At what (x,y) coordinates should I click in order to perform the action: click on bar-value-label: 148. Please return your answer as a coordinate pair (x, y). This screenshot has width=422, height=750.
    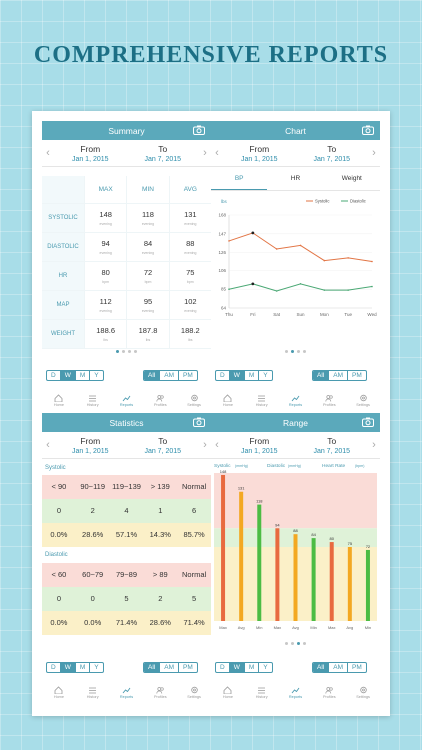
    Looking at the image, I should click on (223, 471).